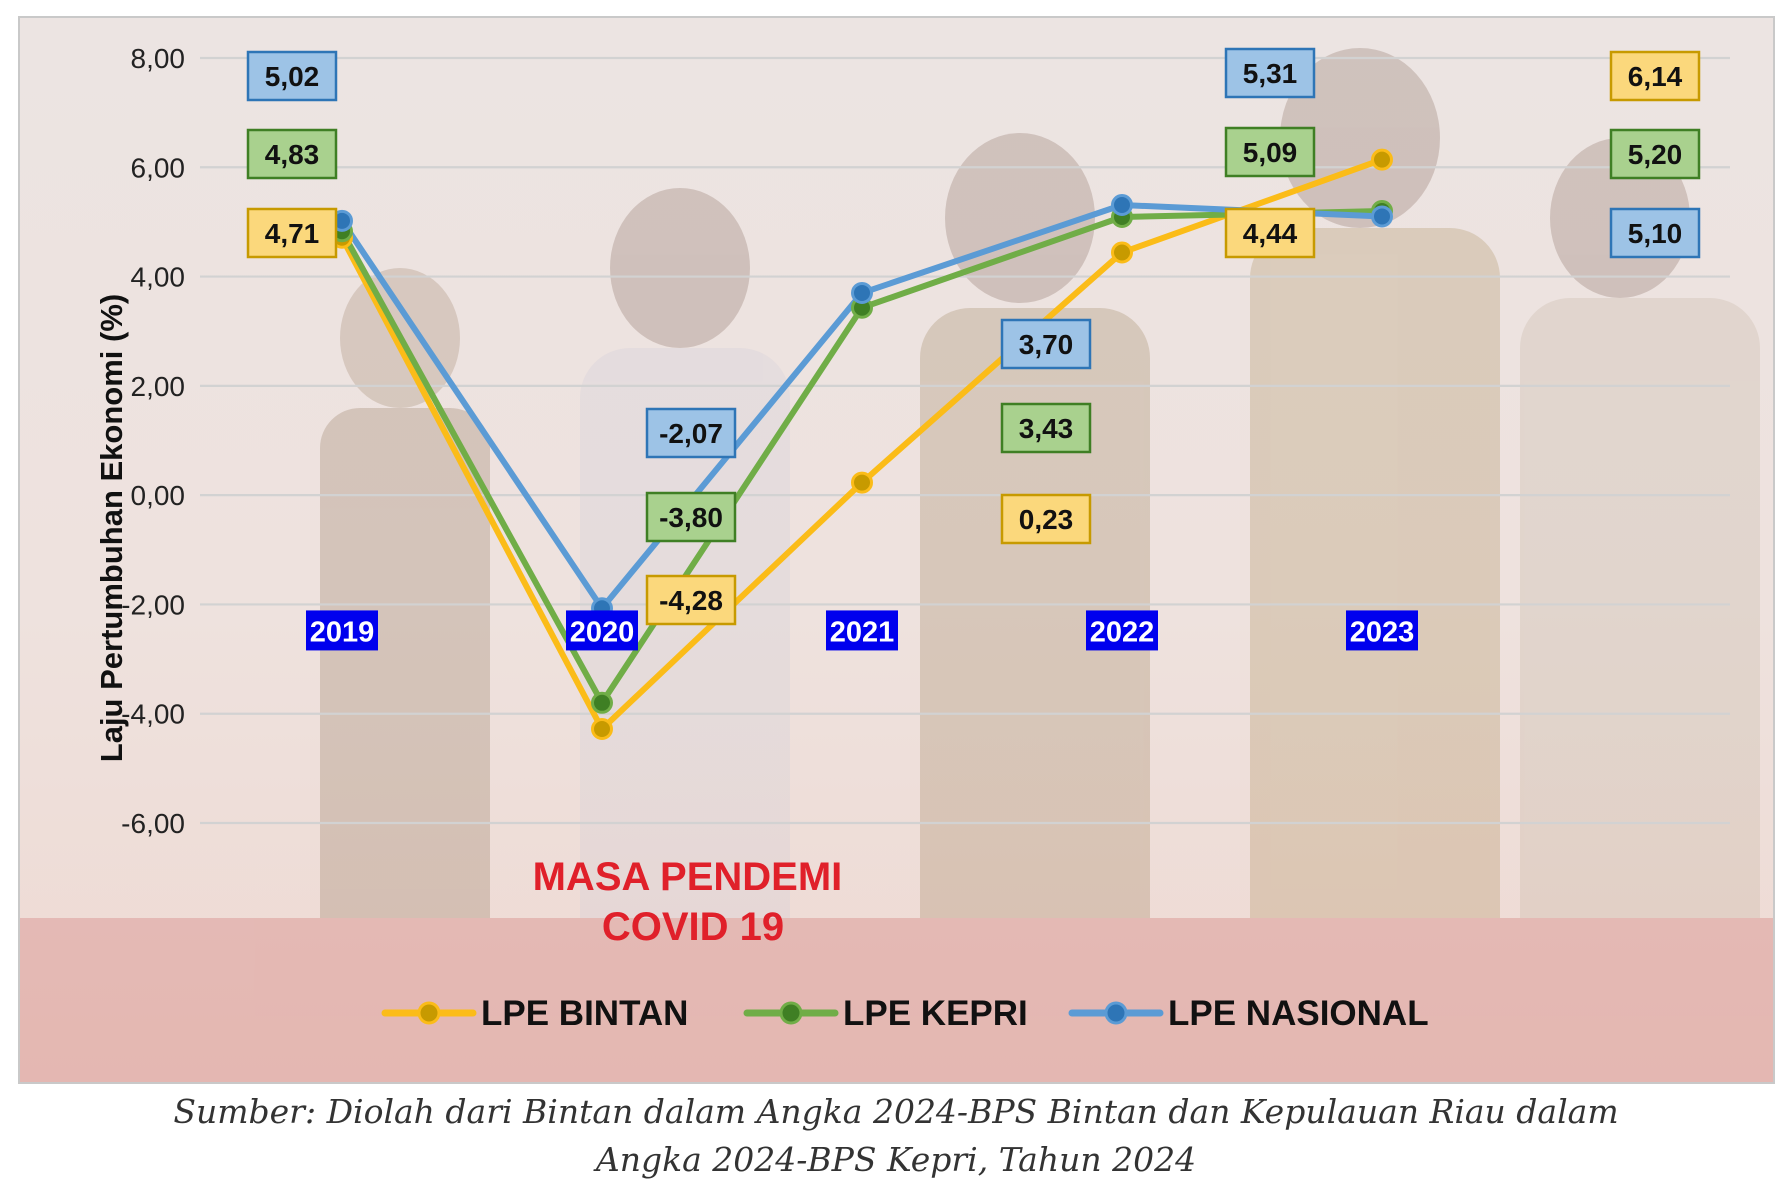 This screenshot has height=1185, width=1792. I want to click on data-label: 3,70, so click(1046, 344).